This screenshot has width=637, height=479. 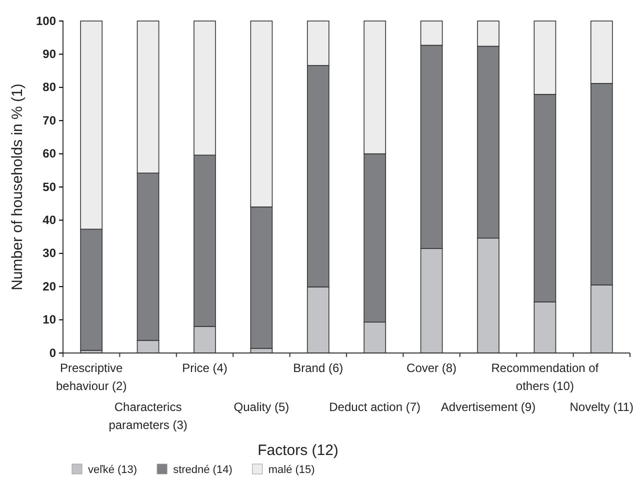 I want to click on y-tick-label: 10, so click(x=49, y=319).